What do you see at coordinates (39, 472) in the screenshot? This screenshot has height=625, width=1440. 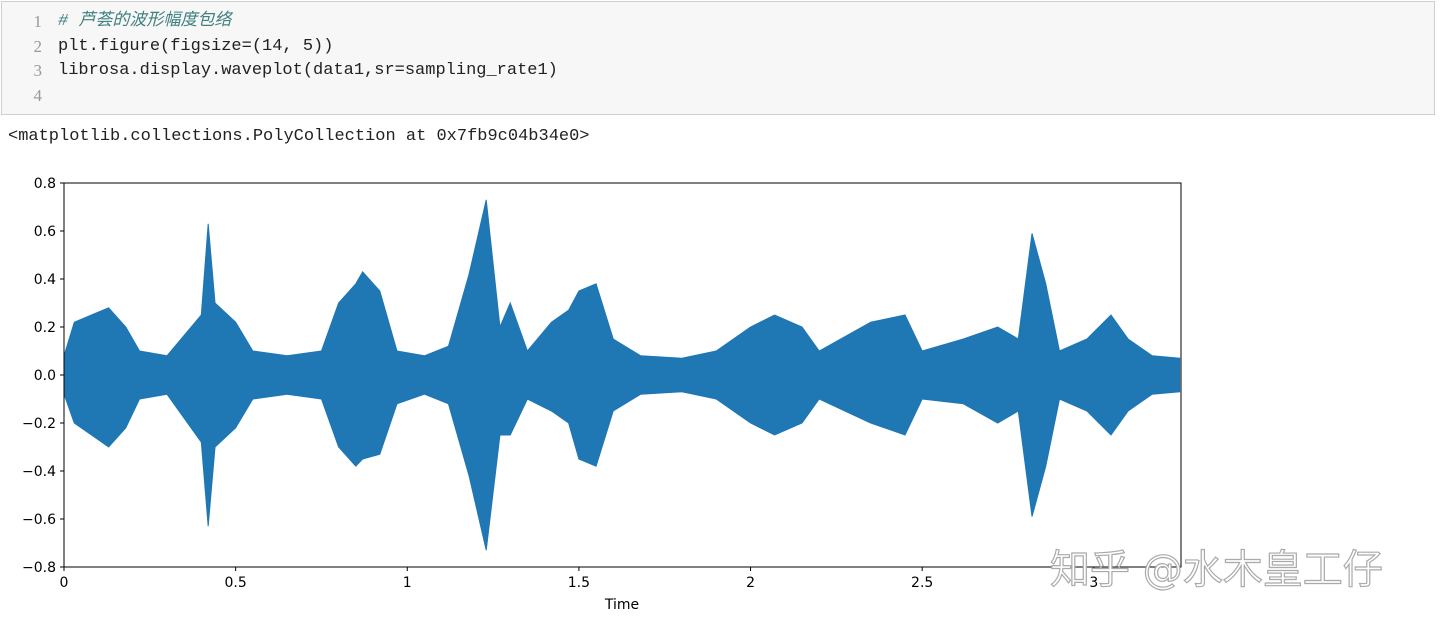 I see `y-tick-label: −0.4` at bounding box center [39, 472].